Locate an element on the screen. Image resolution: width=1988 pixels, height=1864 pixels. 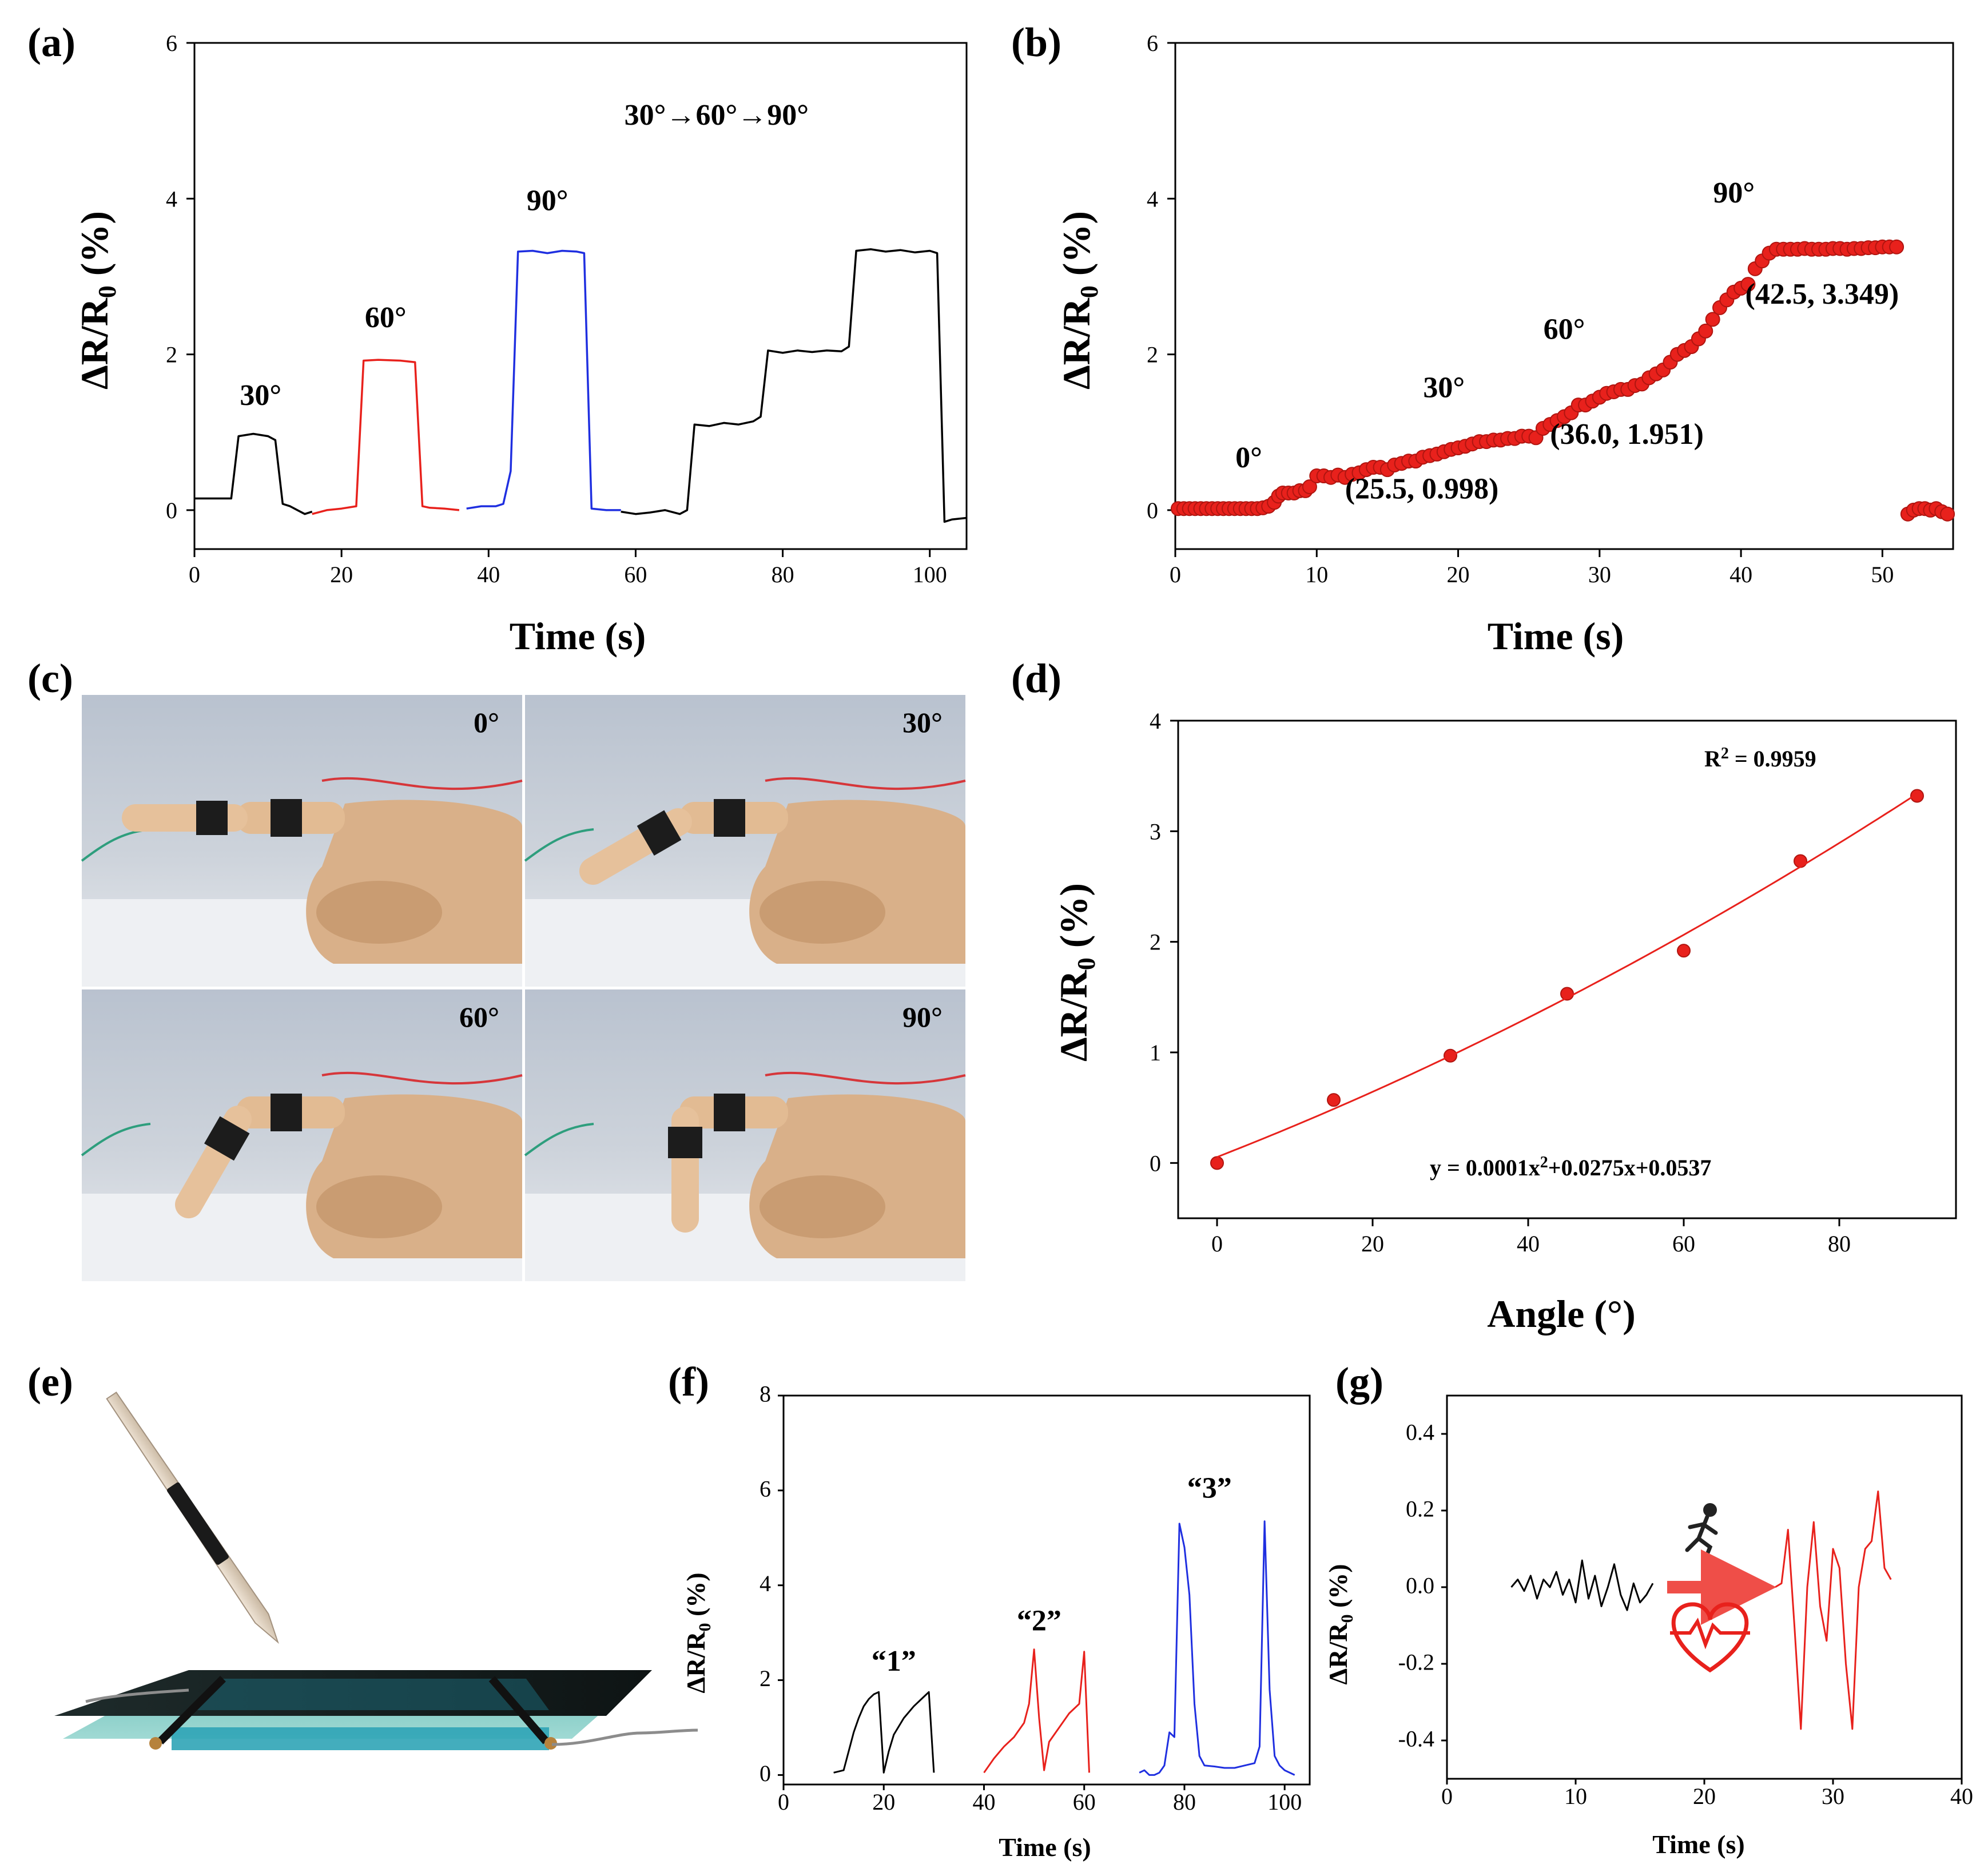
y-tick-label-g-0: -0.4 is located at coordinates (1416, 1739).